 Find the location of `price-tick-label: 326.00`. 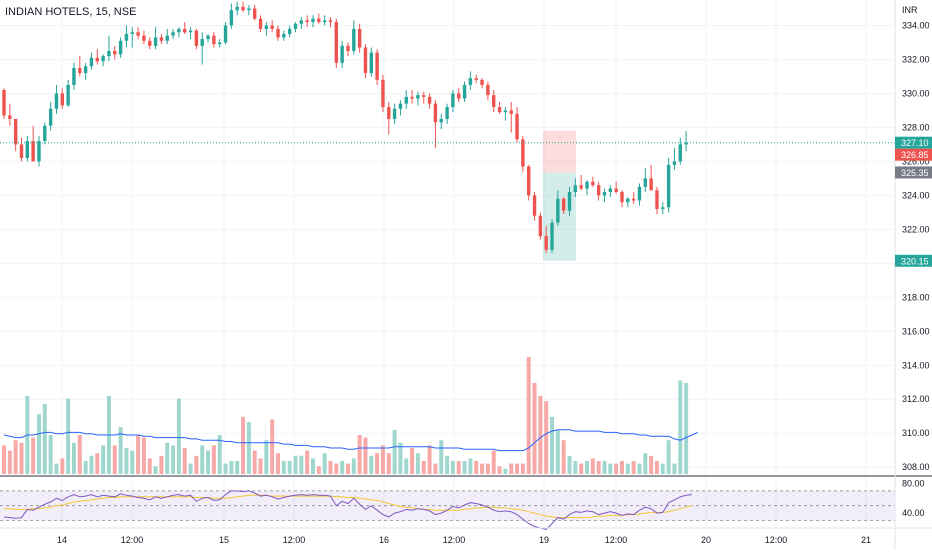

price-tick-label: 326.00 is located at coordinates (916, 161).